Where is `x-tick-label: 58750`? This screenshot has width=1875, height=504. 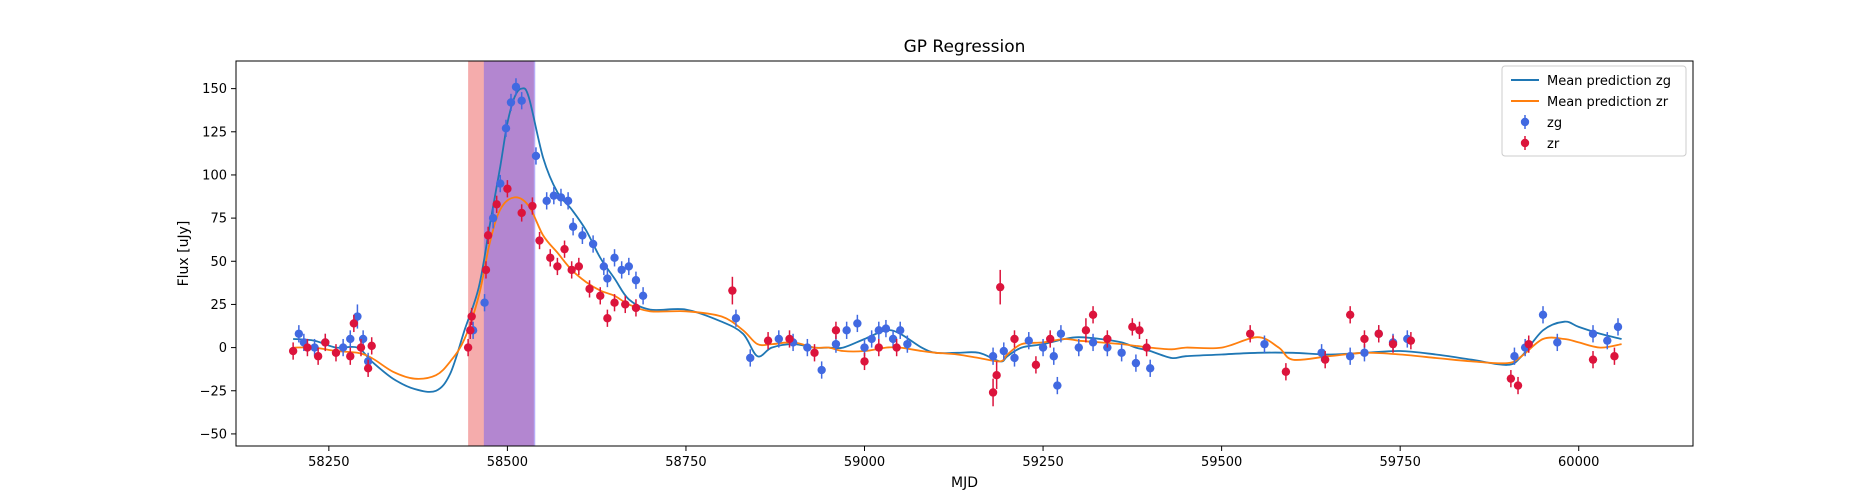
x-tick-label: 58750 is located at coordinates (685, 462).